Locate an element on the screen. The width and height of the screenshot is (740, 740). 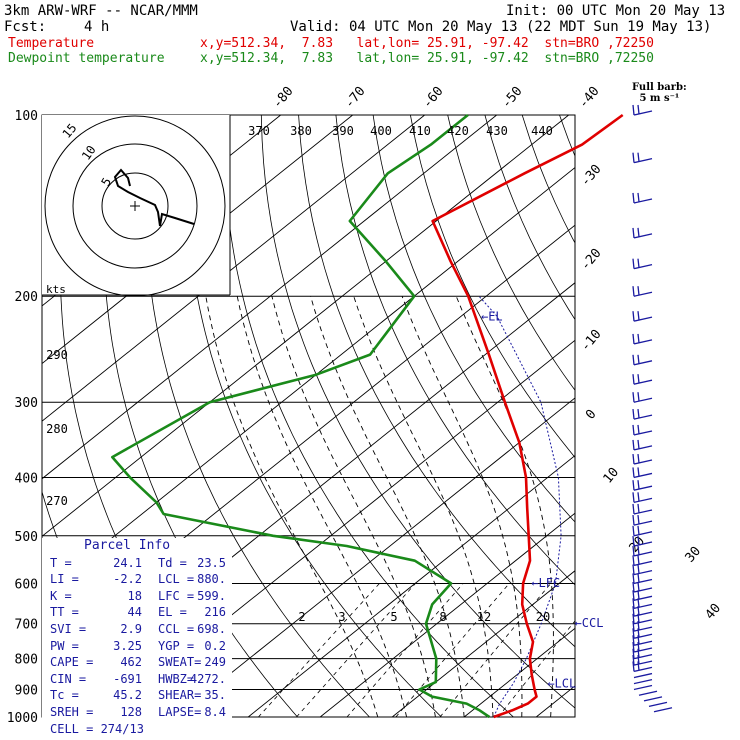
dry-adiabat-label: 380 is located at coordinates (301, 131).